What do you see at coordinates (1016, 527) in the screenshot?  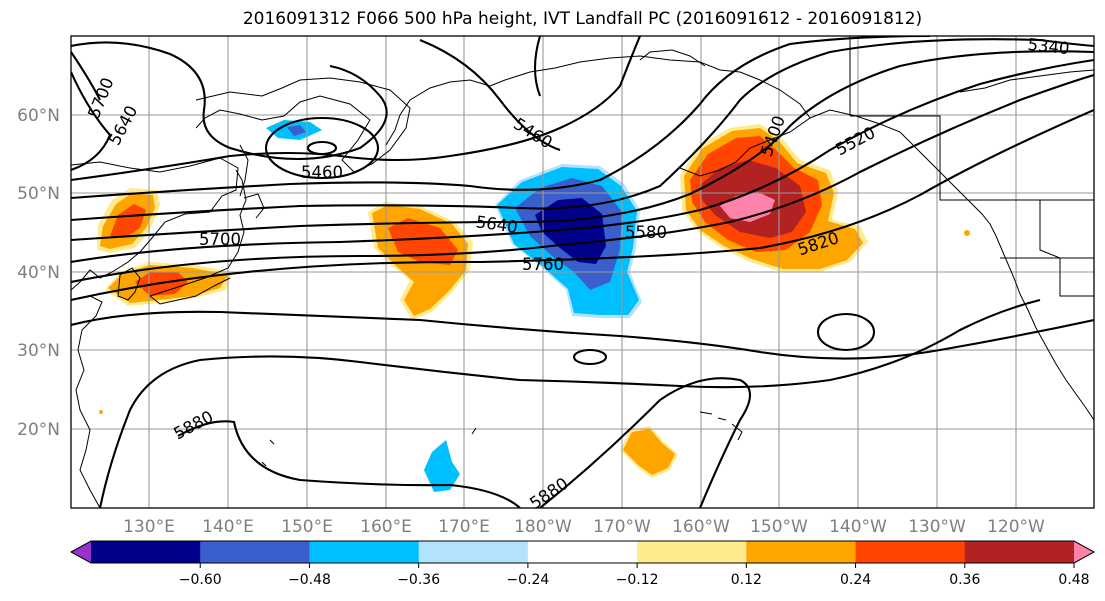 I see `lon-label: 120°W` at bounding box center [1016, 527].